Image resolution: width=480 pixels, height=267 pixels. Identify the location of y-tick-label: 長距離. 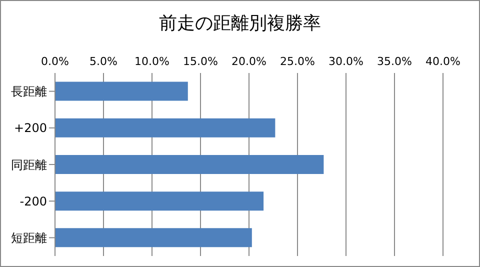
(29, 91).